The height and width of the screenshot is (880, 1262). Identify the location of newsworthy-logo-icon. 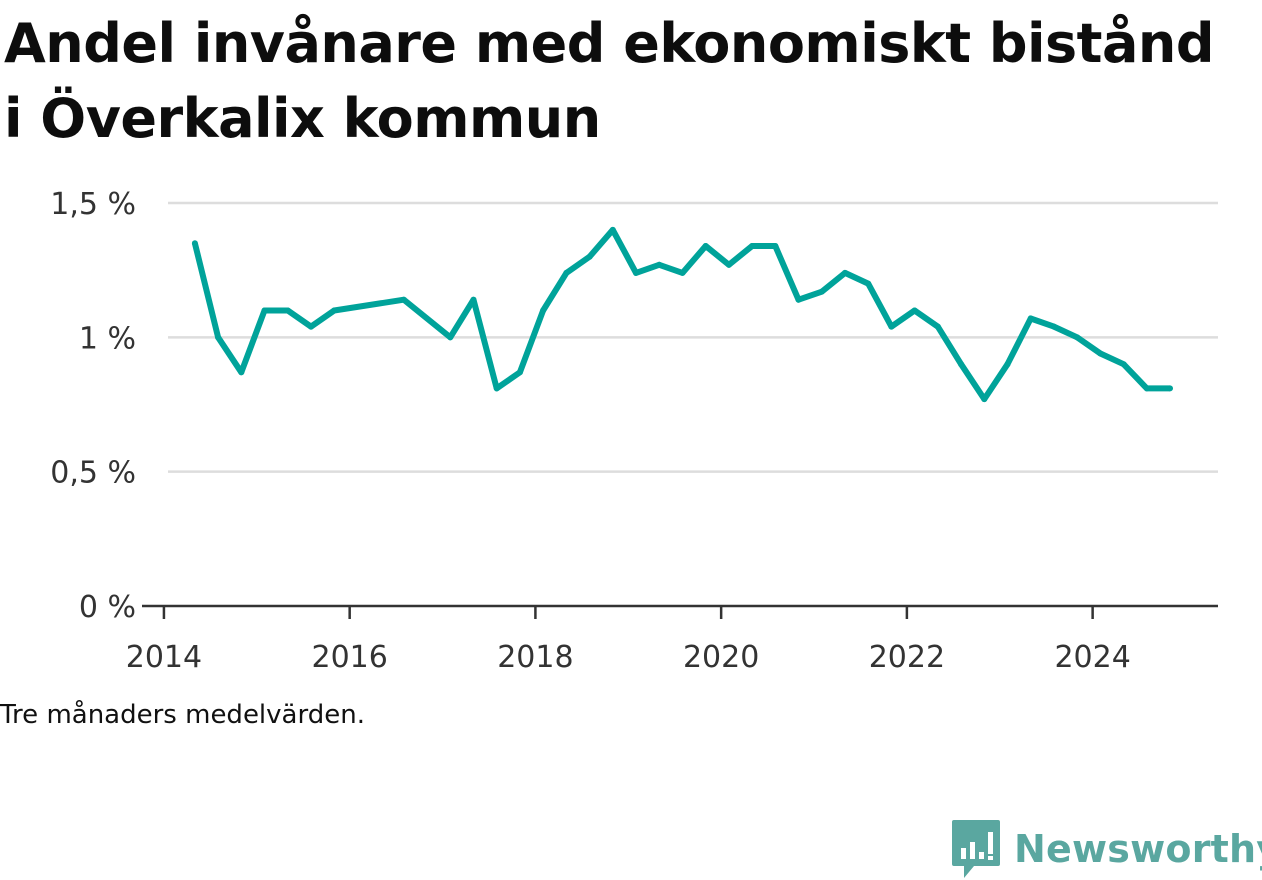
(976, 849).